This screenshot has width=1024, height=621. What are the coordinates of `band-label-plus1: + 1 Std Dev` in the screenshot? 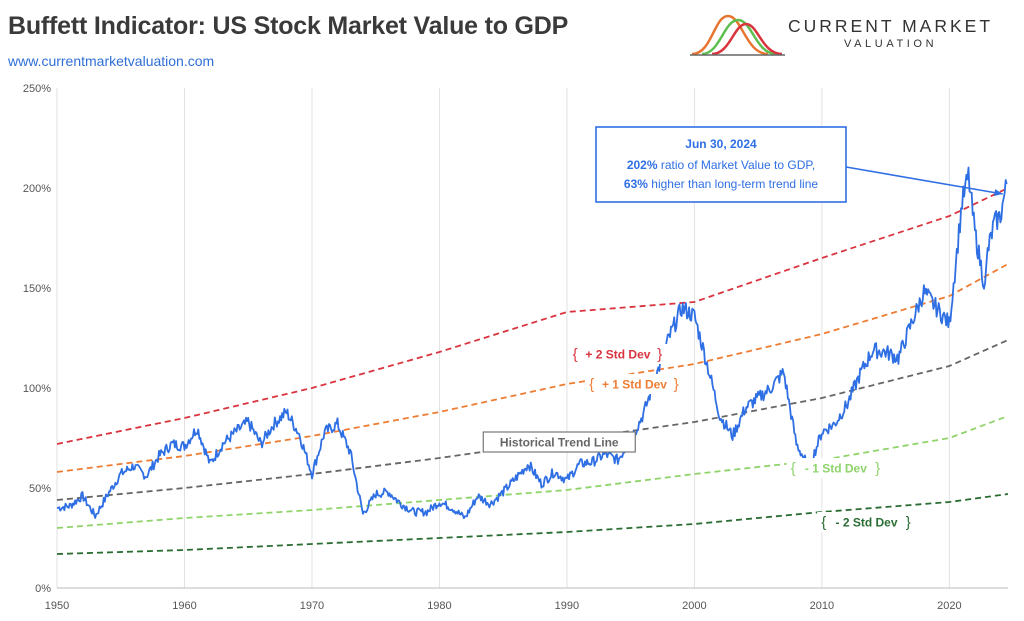 It's located at (634, 385).